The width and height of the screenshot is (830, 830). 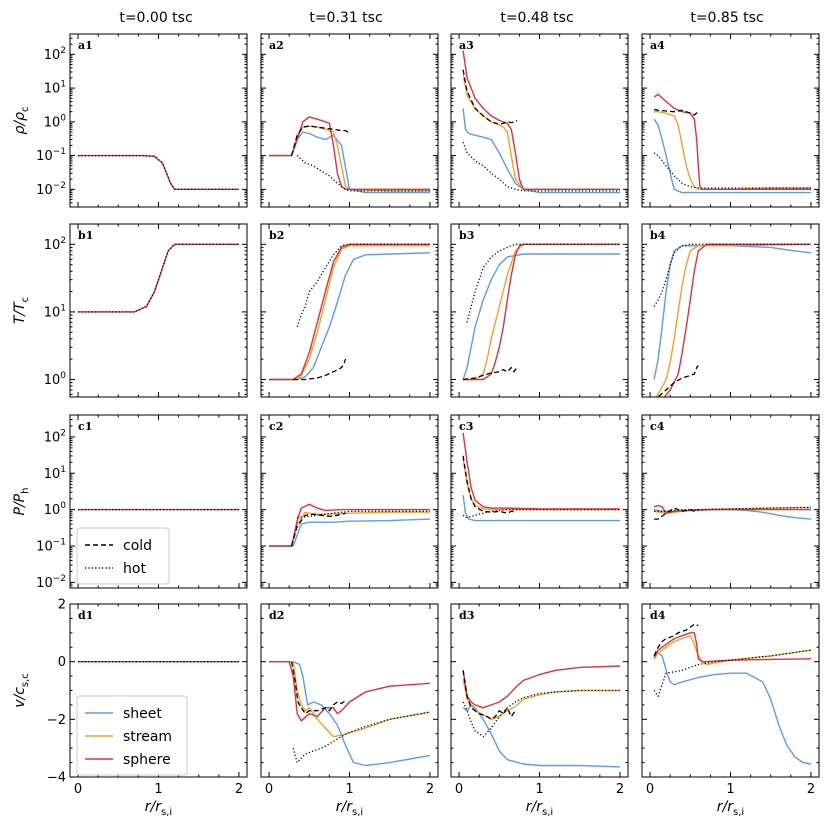 I want to click on y-axis-label: v/cs,c, so click(x=21, y=690).